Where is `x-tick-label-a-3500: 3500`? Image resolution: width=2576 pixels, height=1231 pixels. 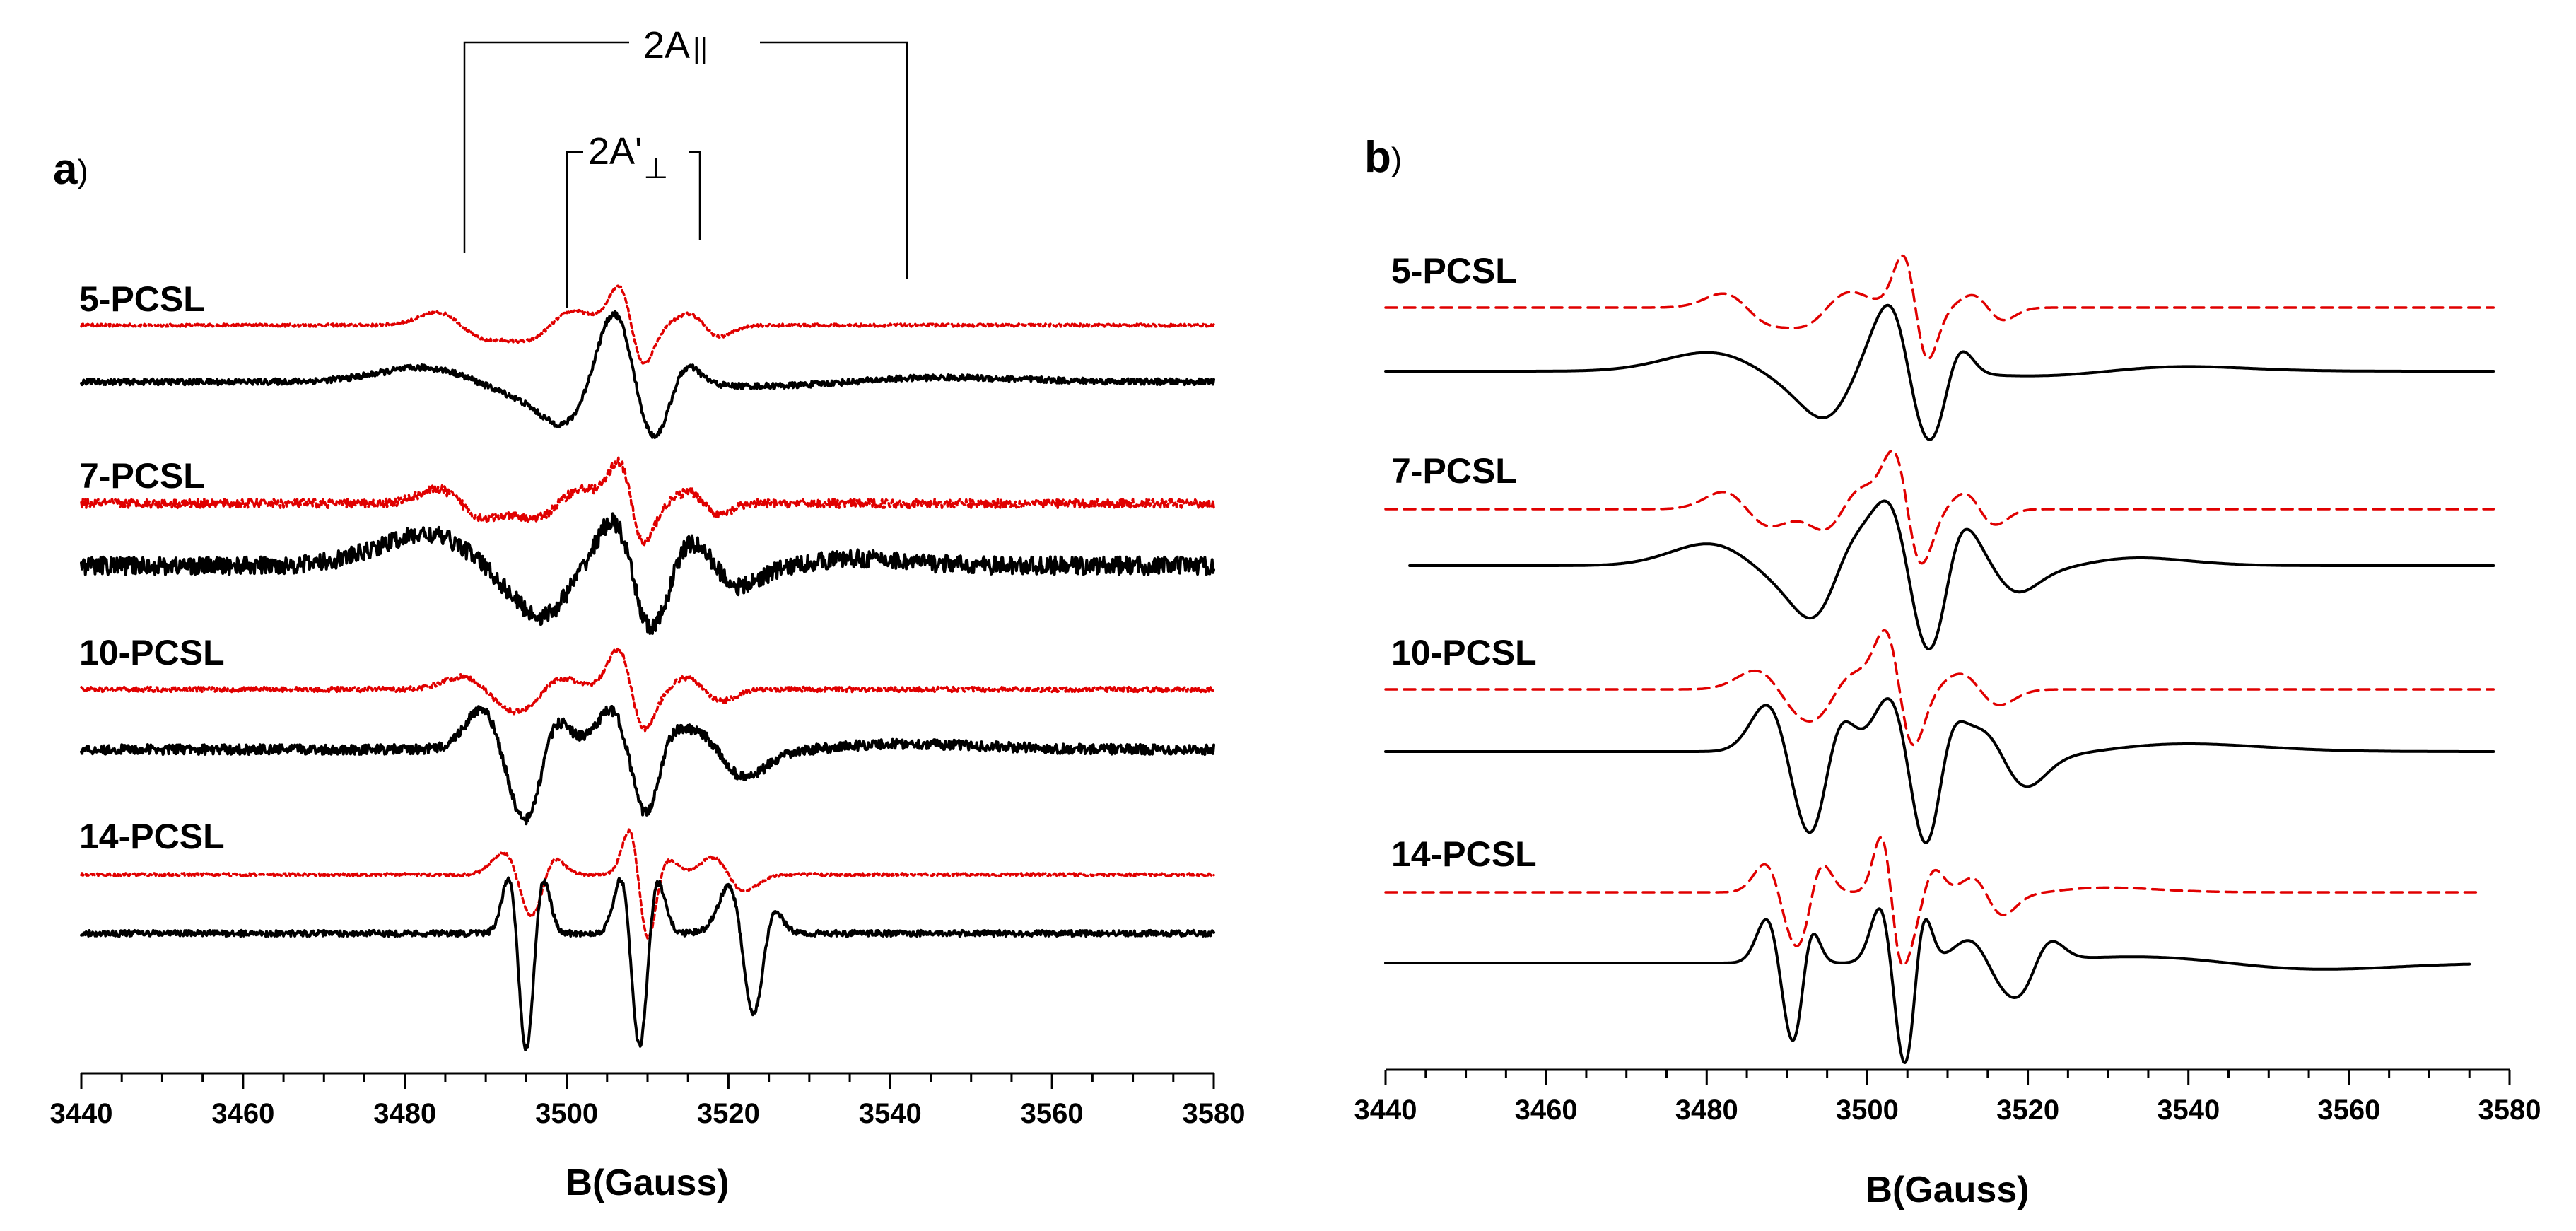 x-tick-label-a-3500: 3500 is located at coordinates (567, 1114).